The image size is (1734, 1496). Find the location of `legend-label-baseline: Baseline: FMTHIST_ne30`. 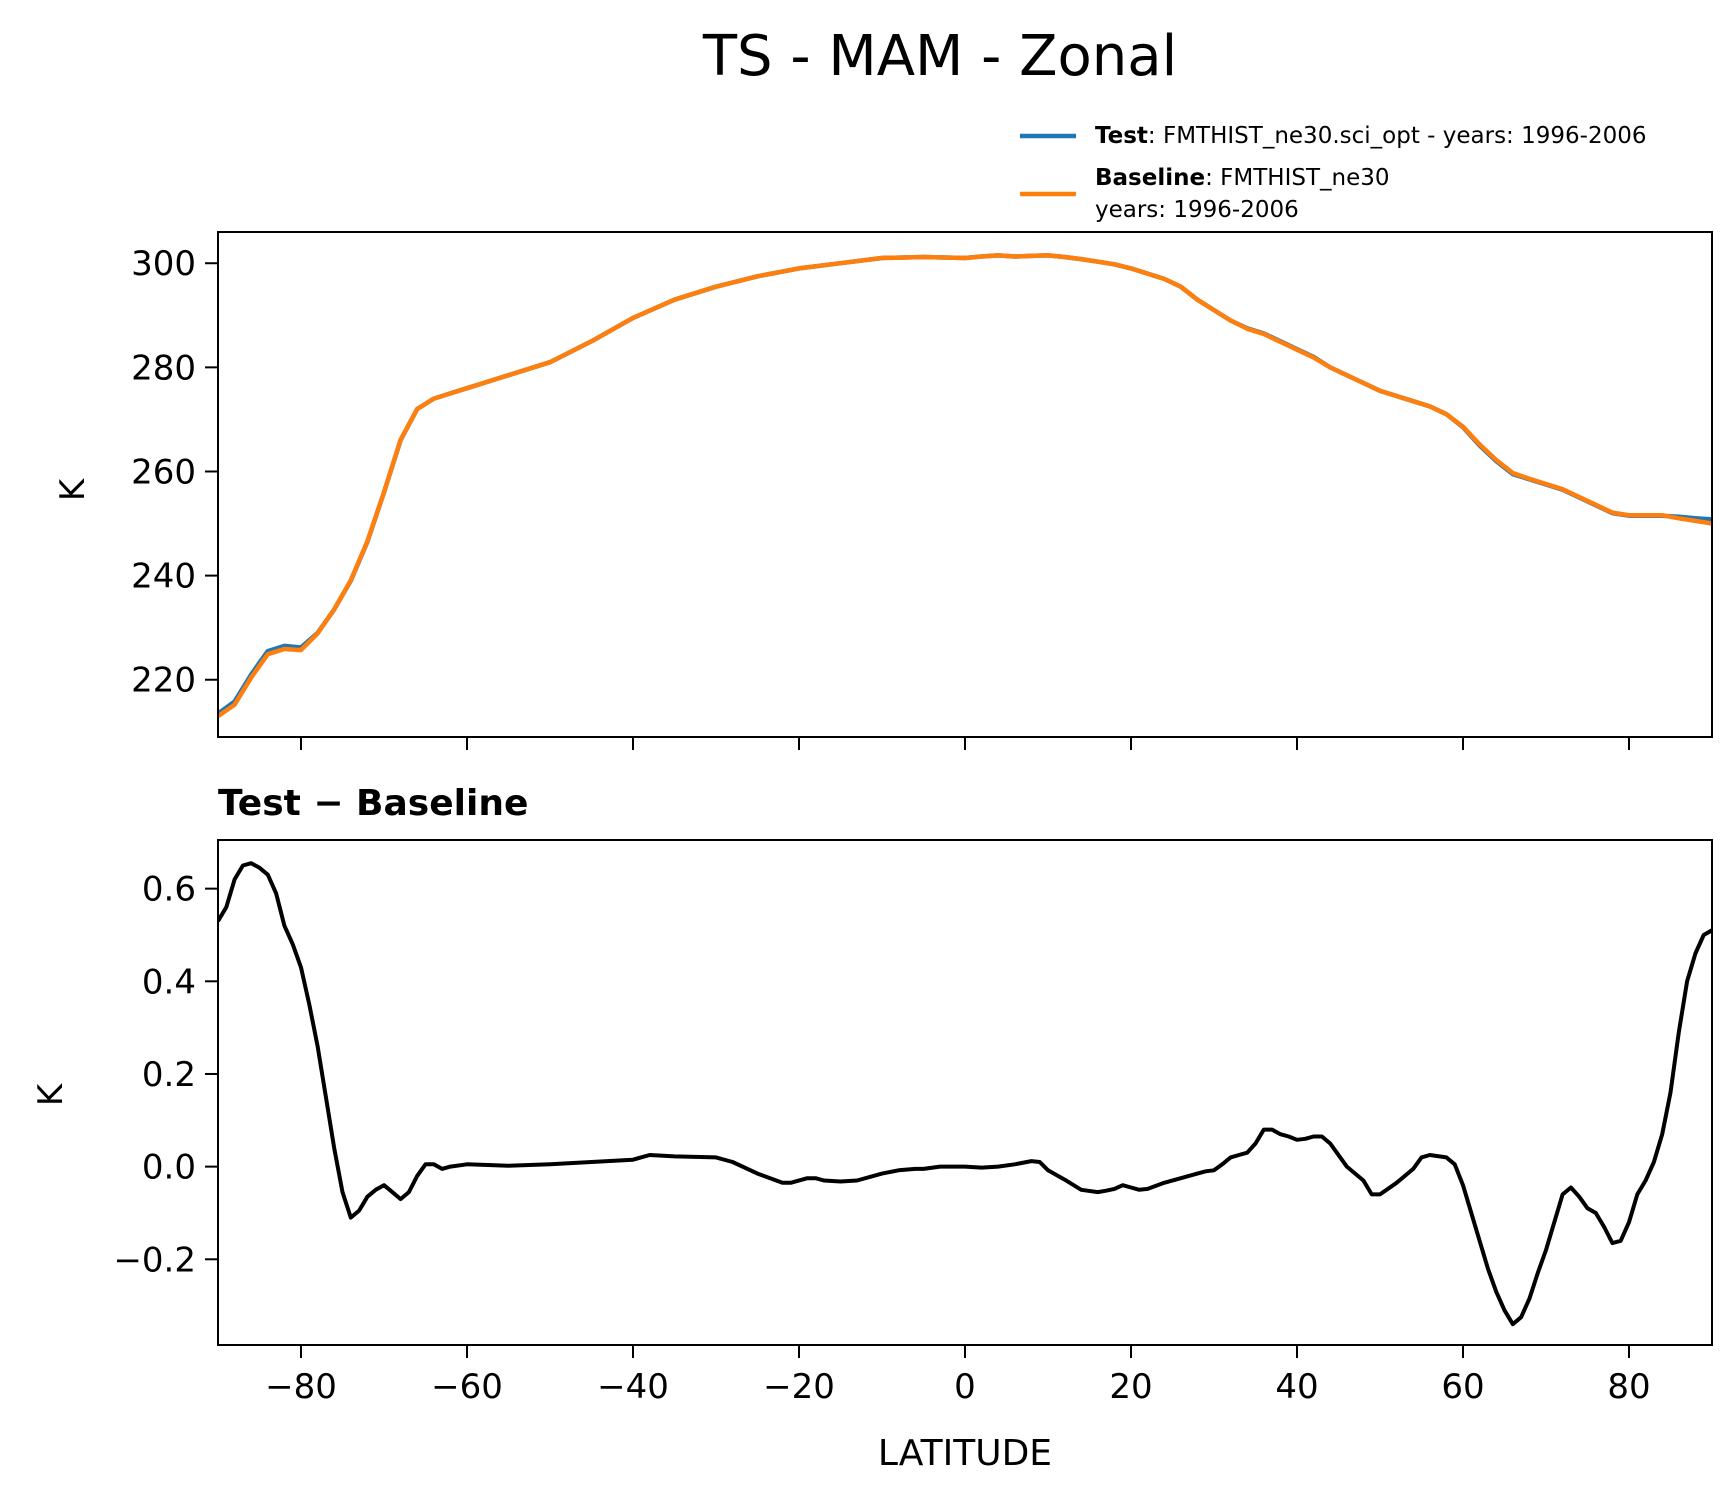

legend-label-baseline: Baseline: FMTHIST_ne30 is located at coordinates (1242, 178).